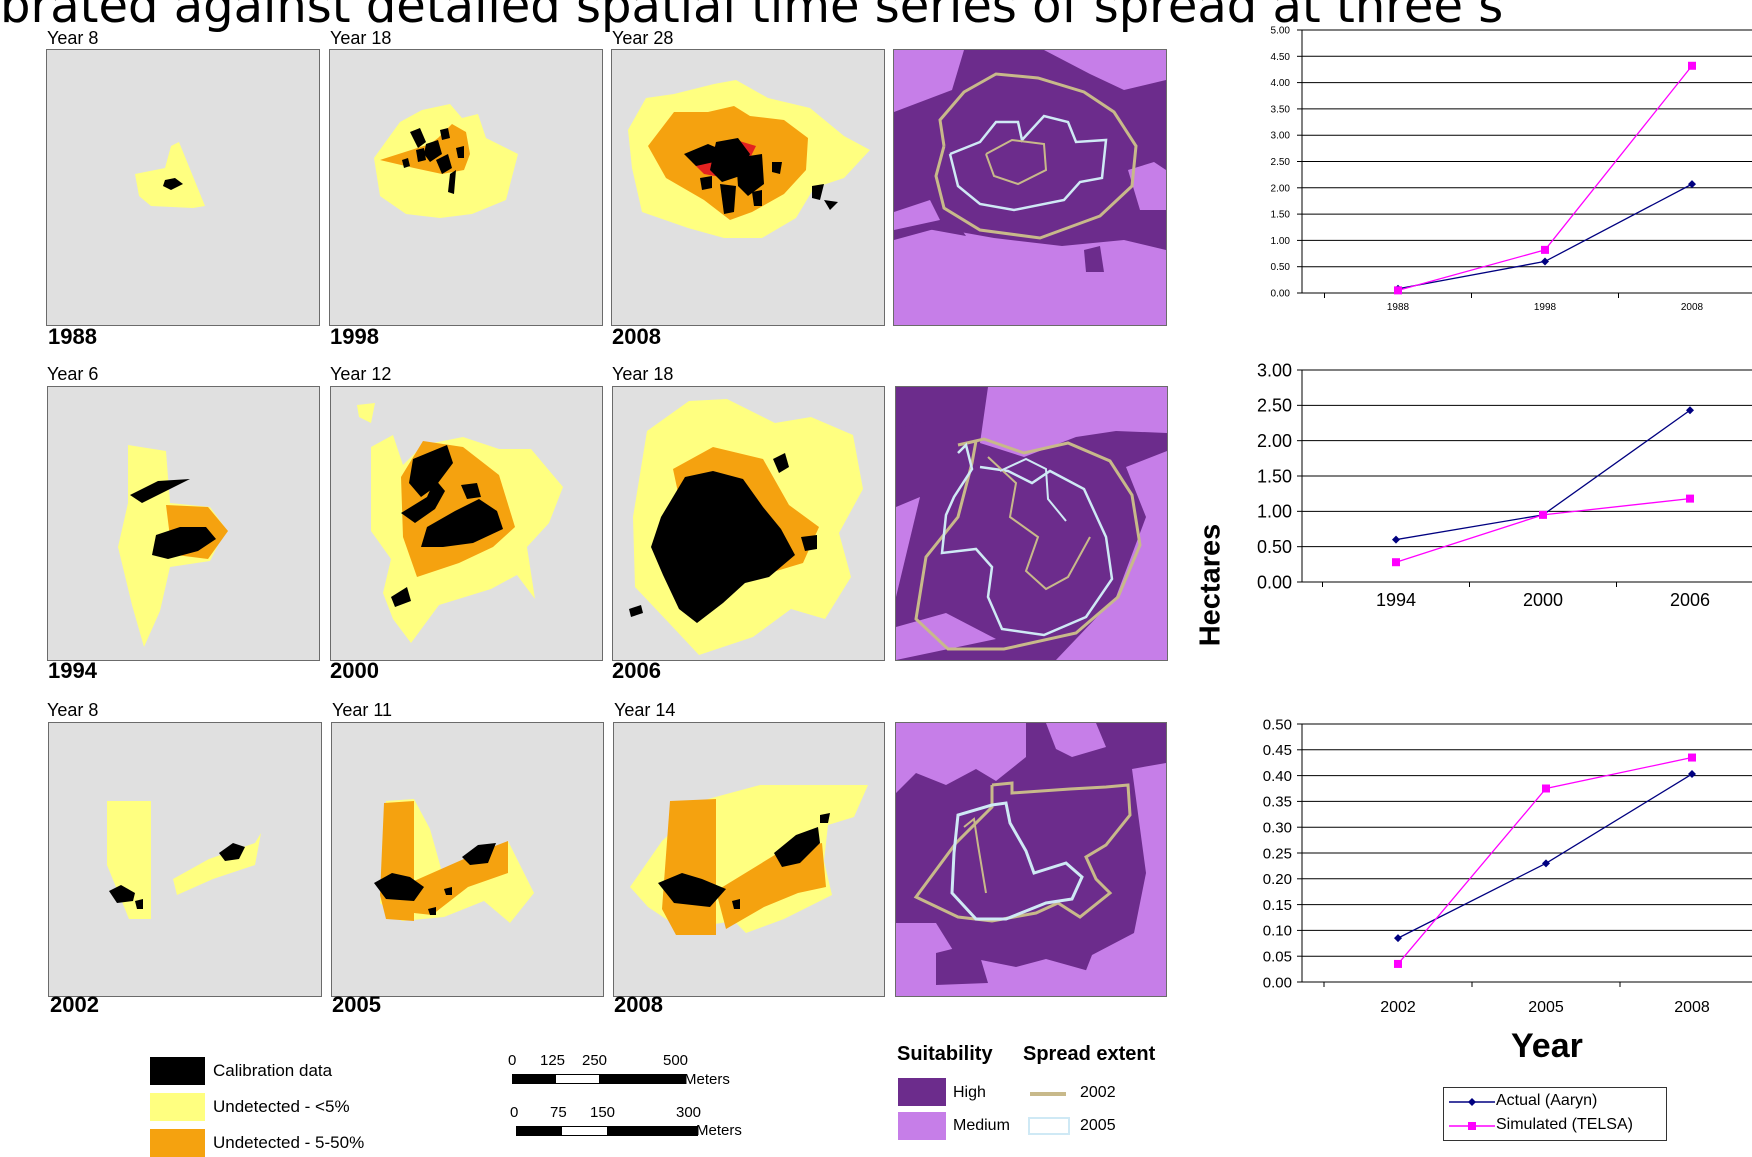 The width and height of the screenshot is (1752, 1157). Describe the element at coordinates (1472, 1102) in the screenshot. I see `actual-marker-icon` at that location.